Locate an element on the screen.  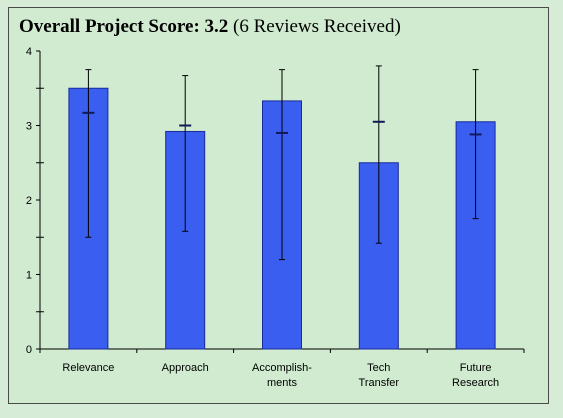
chart-title-subtitle: (6 Reviews Received) is located at coordinates (314, 26).